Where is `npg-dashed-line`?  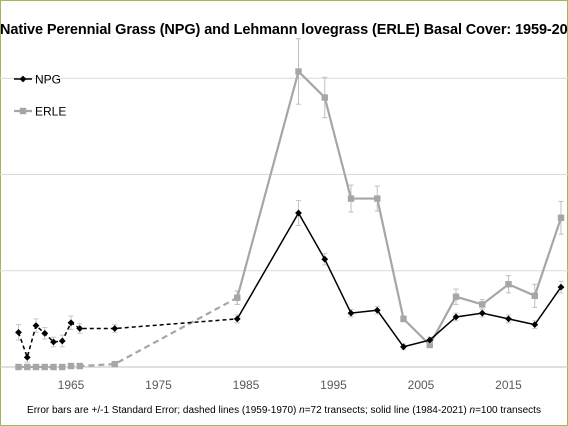 npg-dashed-line is located at coordinates (127, 339).